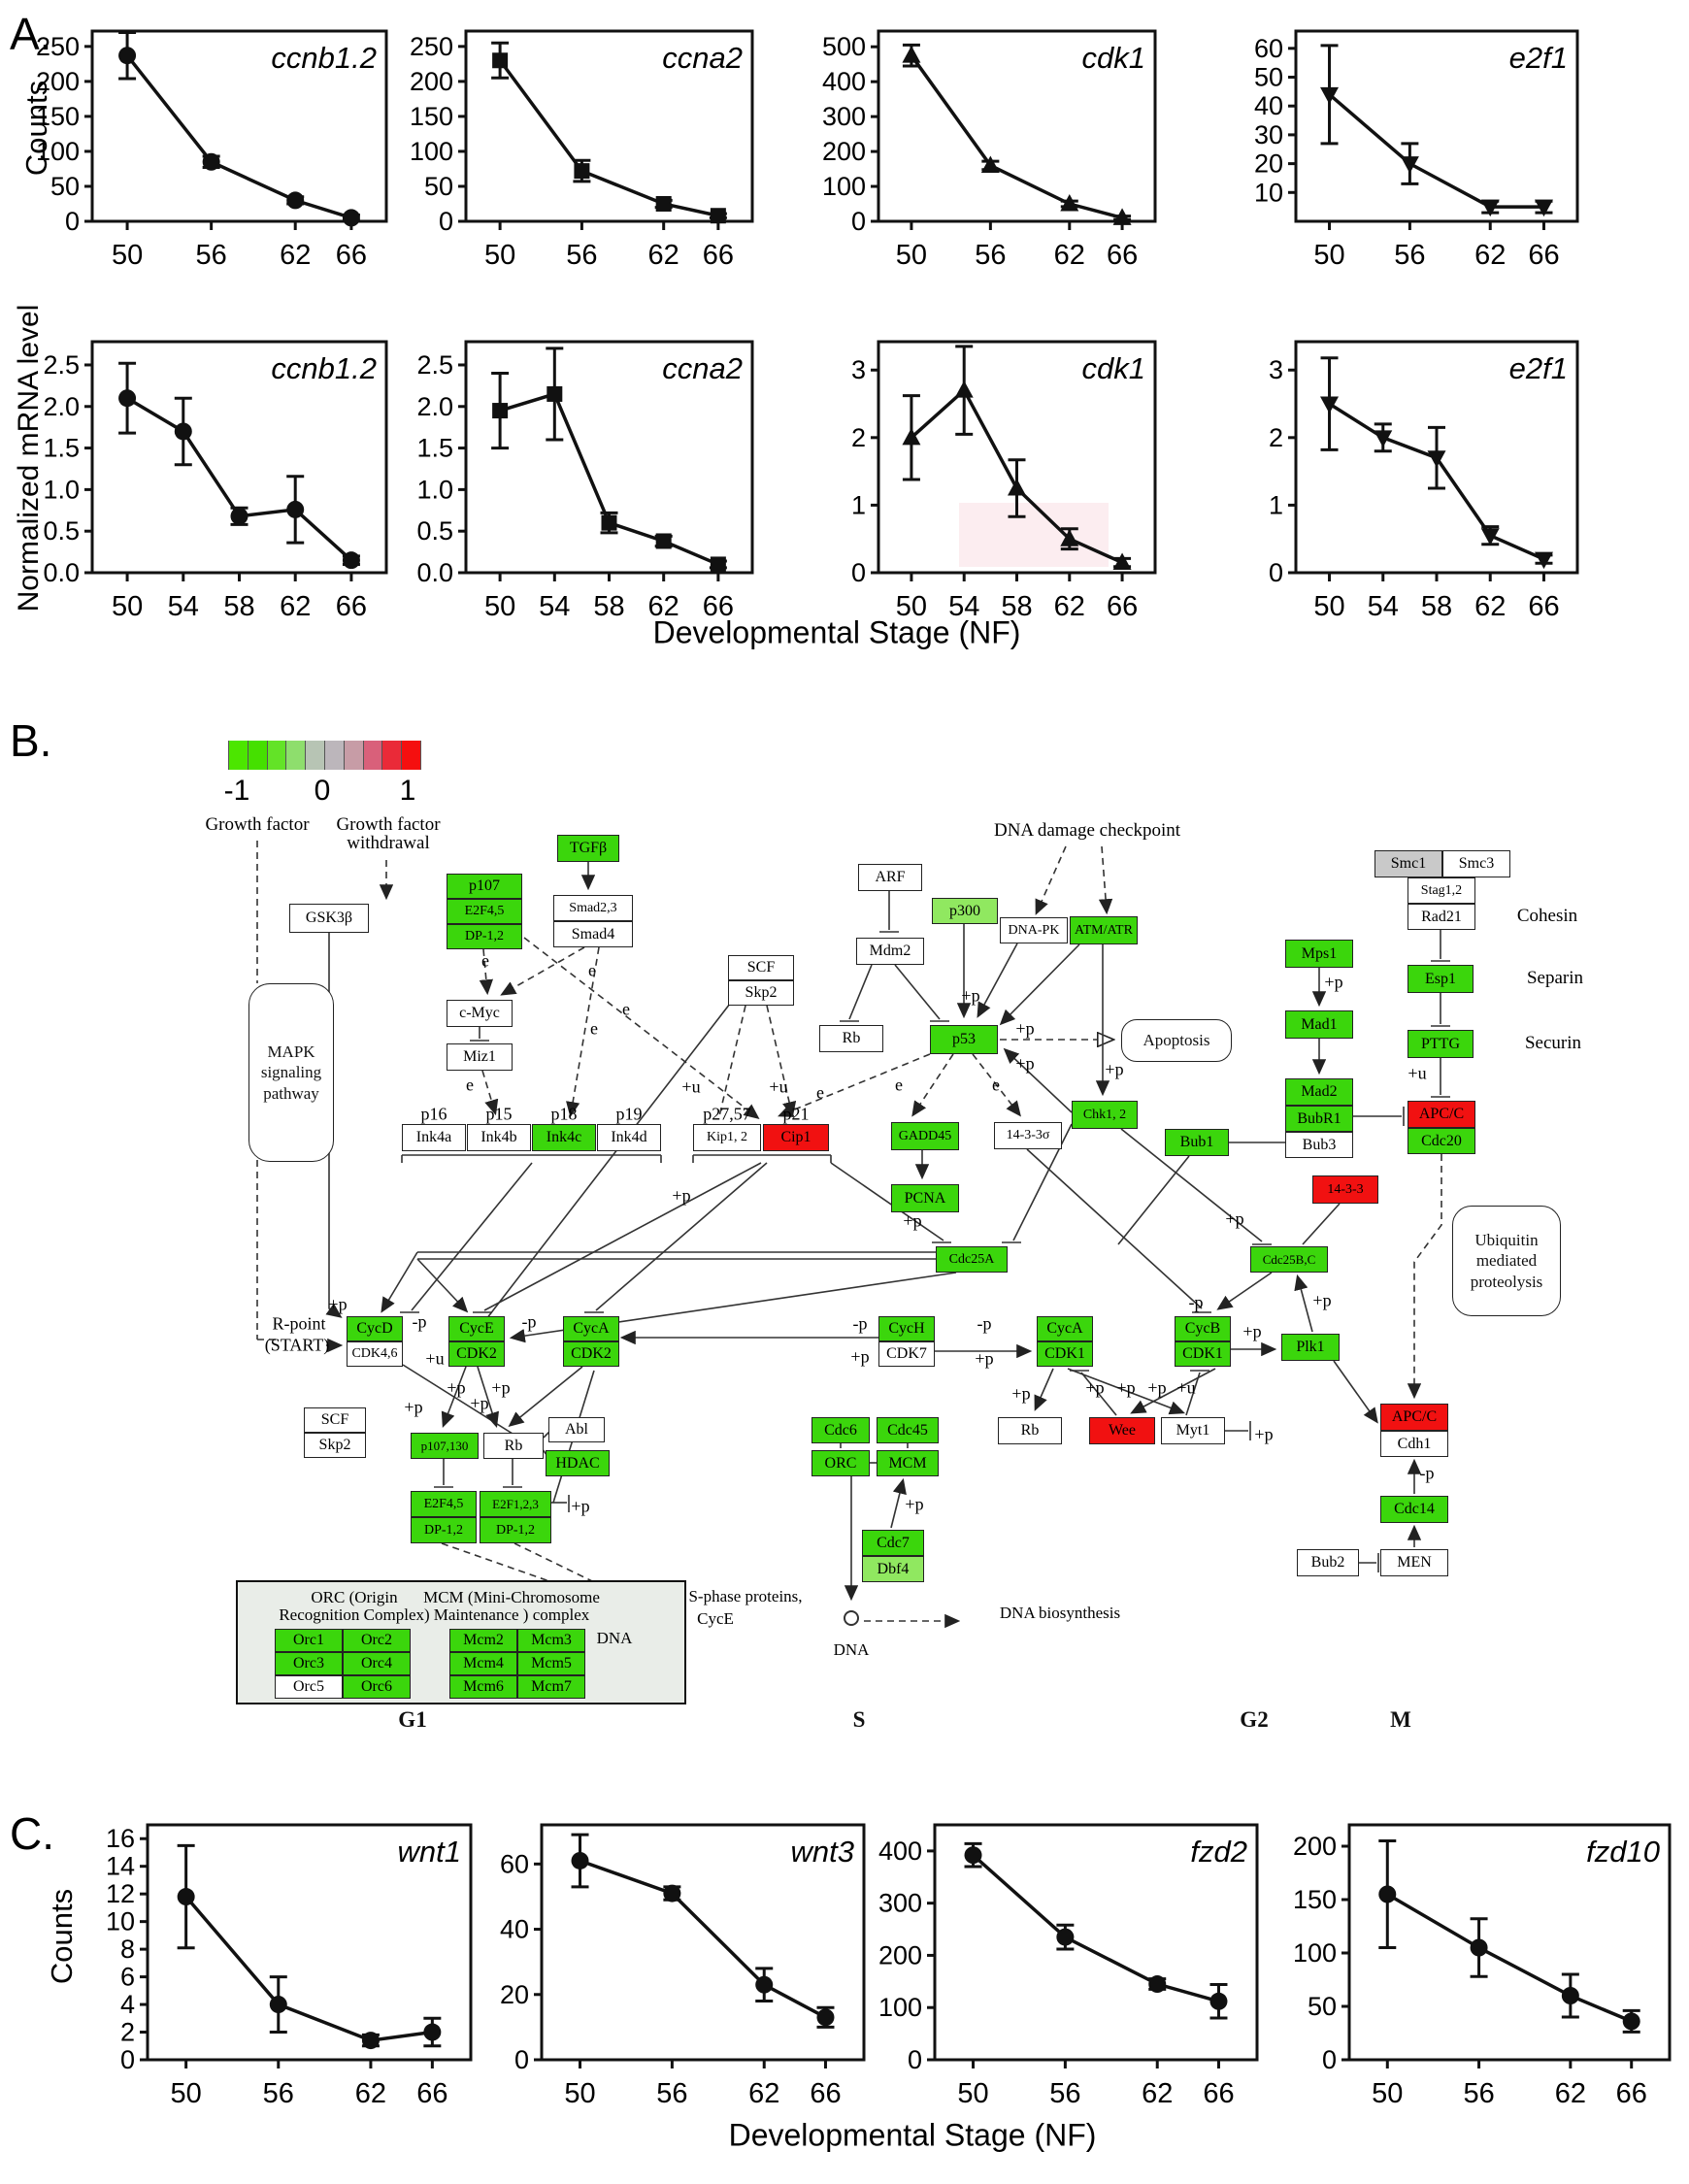 The height and width of the screenshot is (2184, 1689). I want to click on svg-text: 20, so click(1268, 164).